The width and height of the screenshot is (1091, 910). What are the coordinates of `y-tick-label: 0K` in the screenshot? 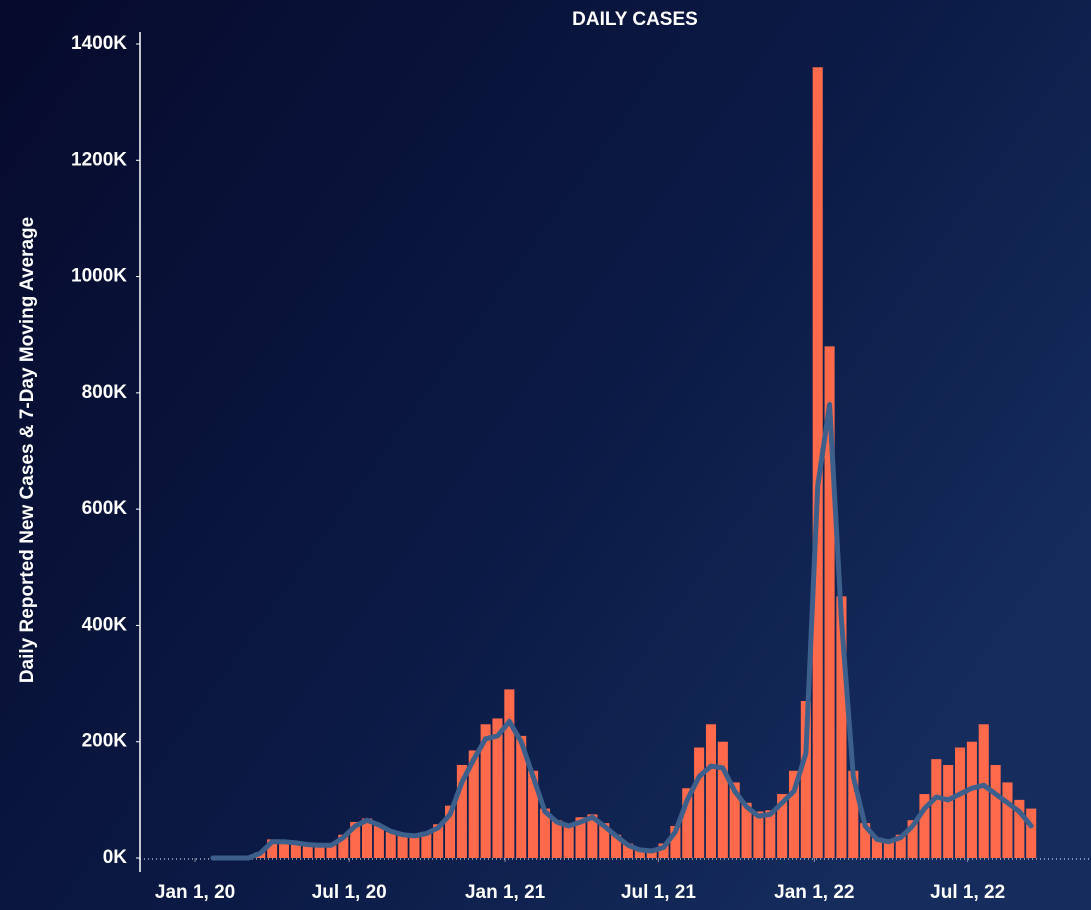 It's located at (115, 857).